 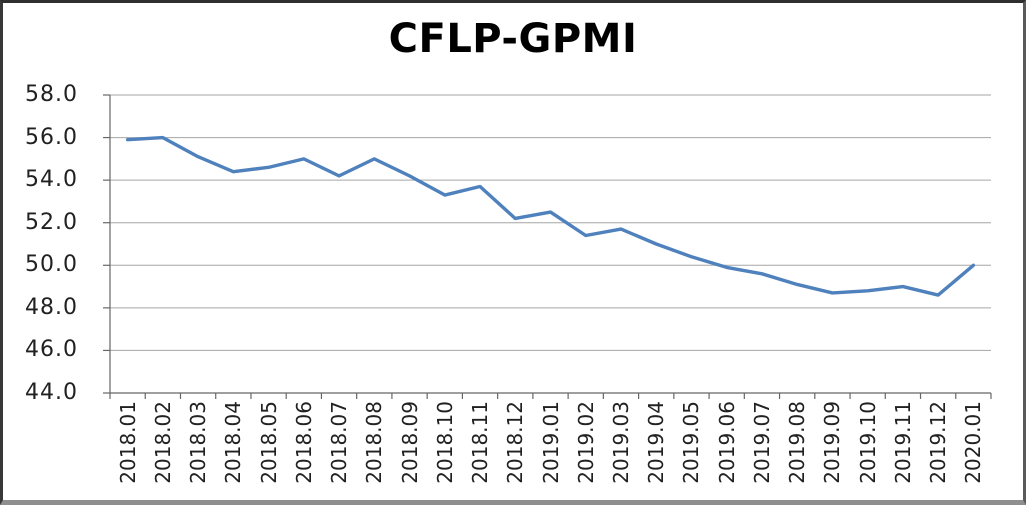 What do you see at coordinates (444, 442) in the screenshot?
I see `x-axis-tick-label: 2018.10` at bounding box center [444, 442].